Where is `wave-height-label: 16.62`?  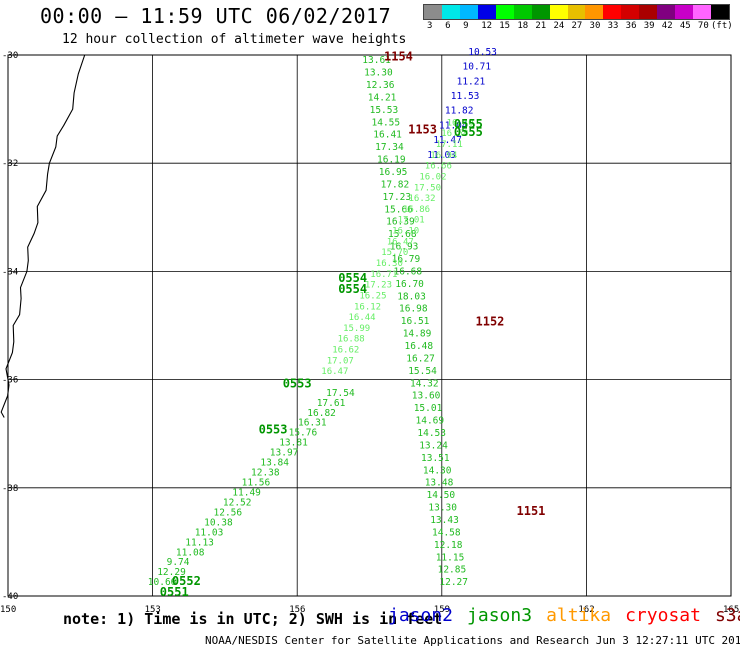
wave-height-label: 16.62 is located at coordinates (345, 351).